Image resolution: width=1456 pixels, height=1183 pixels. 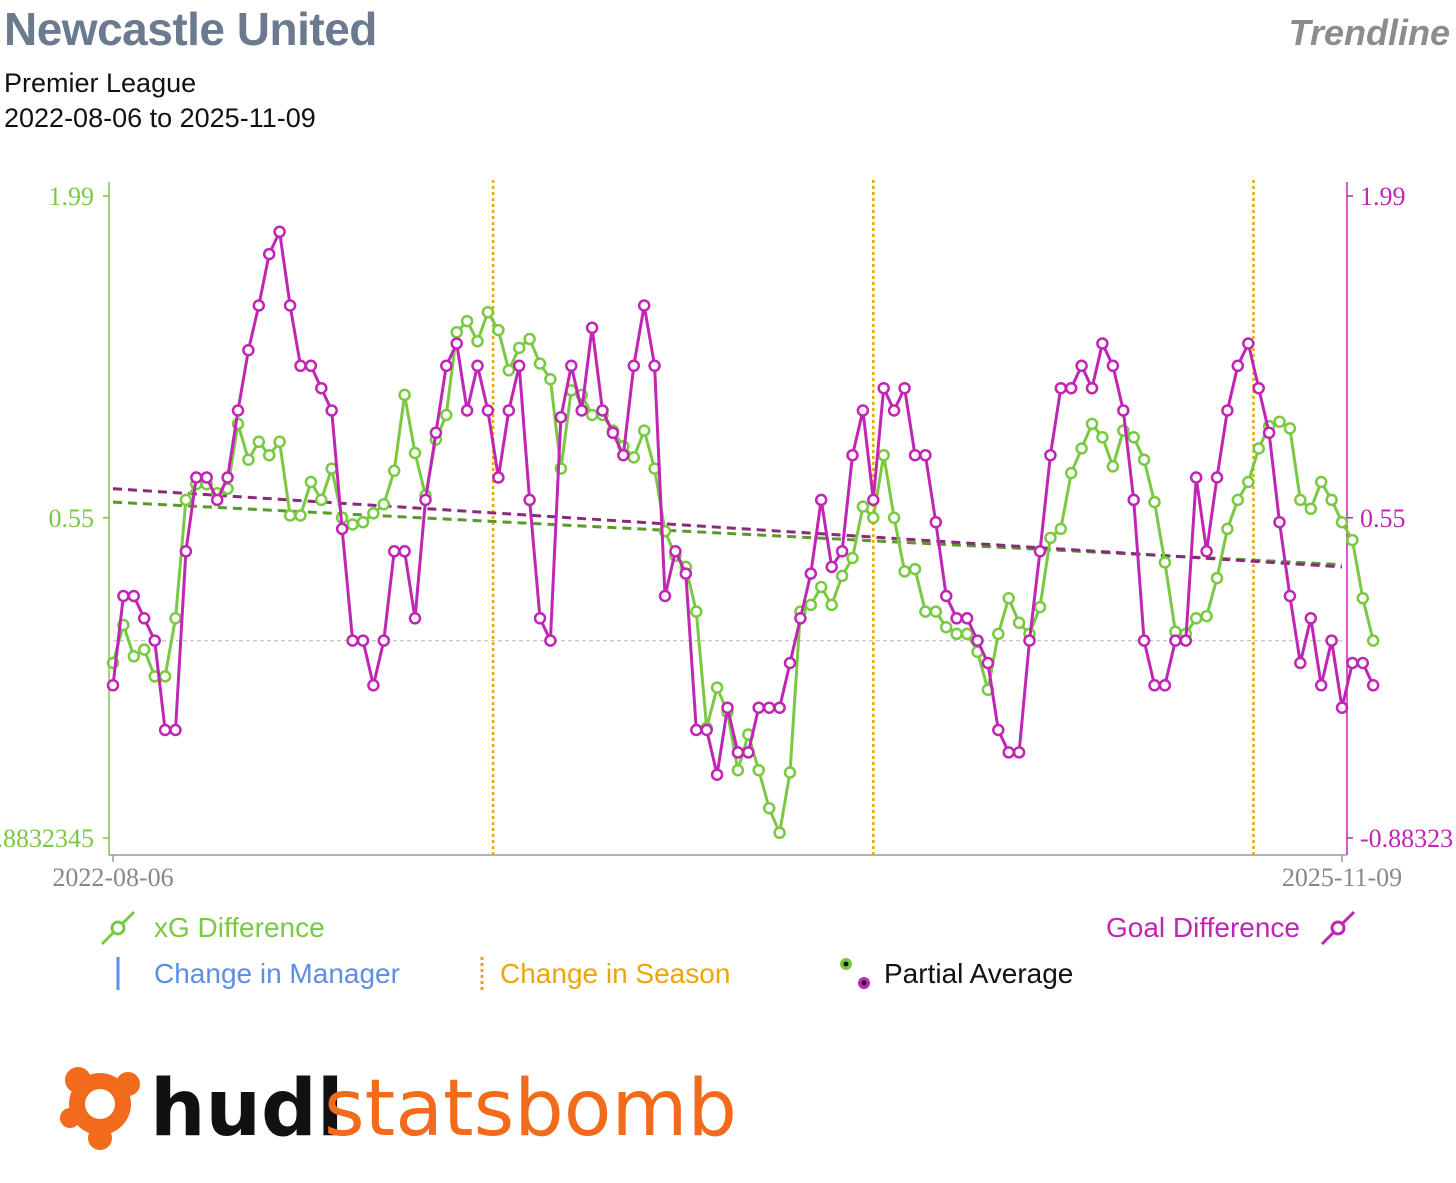 What do you see at coordinates (1383, 518) in the screenshot?
I see `right-tick-label: 0.55` at bounding box center [1383, 518].